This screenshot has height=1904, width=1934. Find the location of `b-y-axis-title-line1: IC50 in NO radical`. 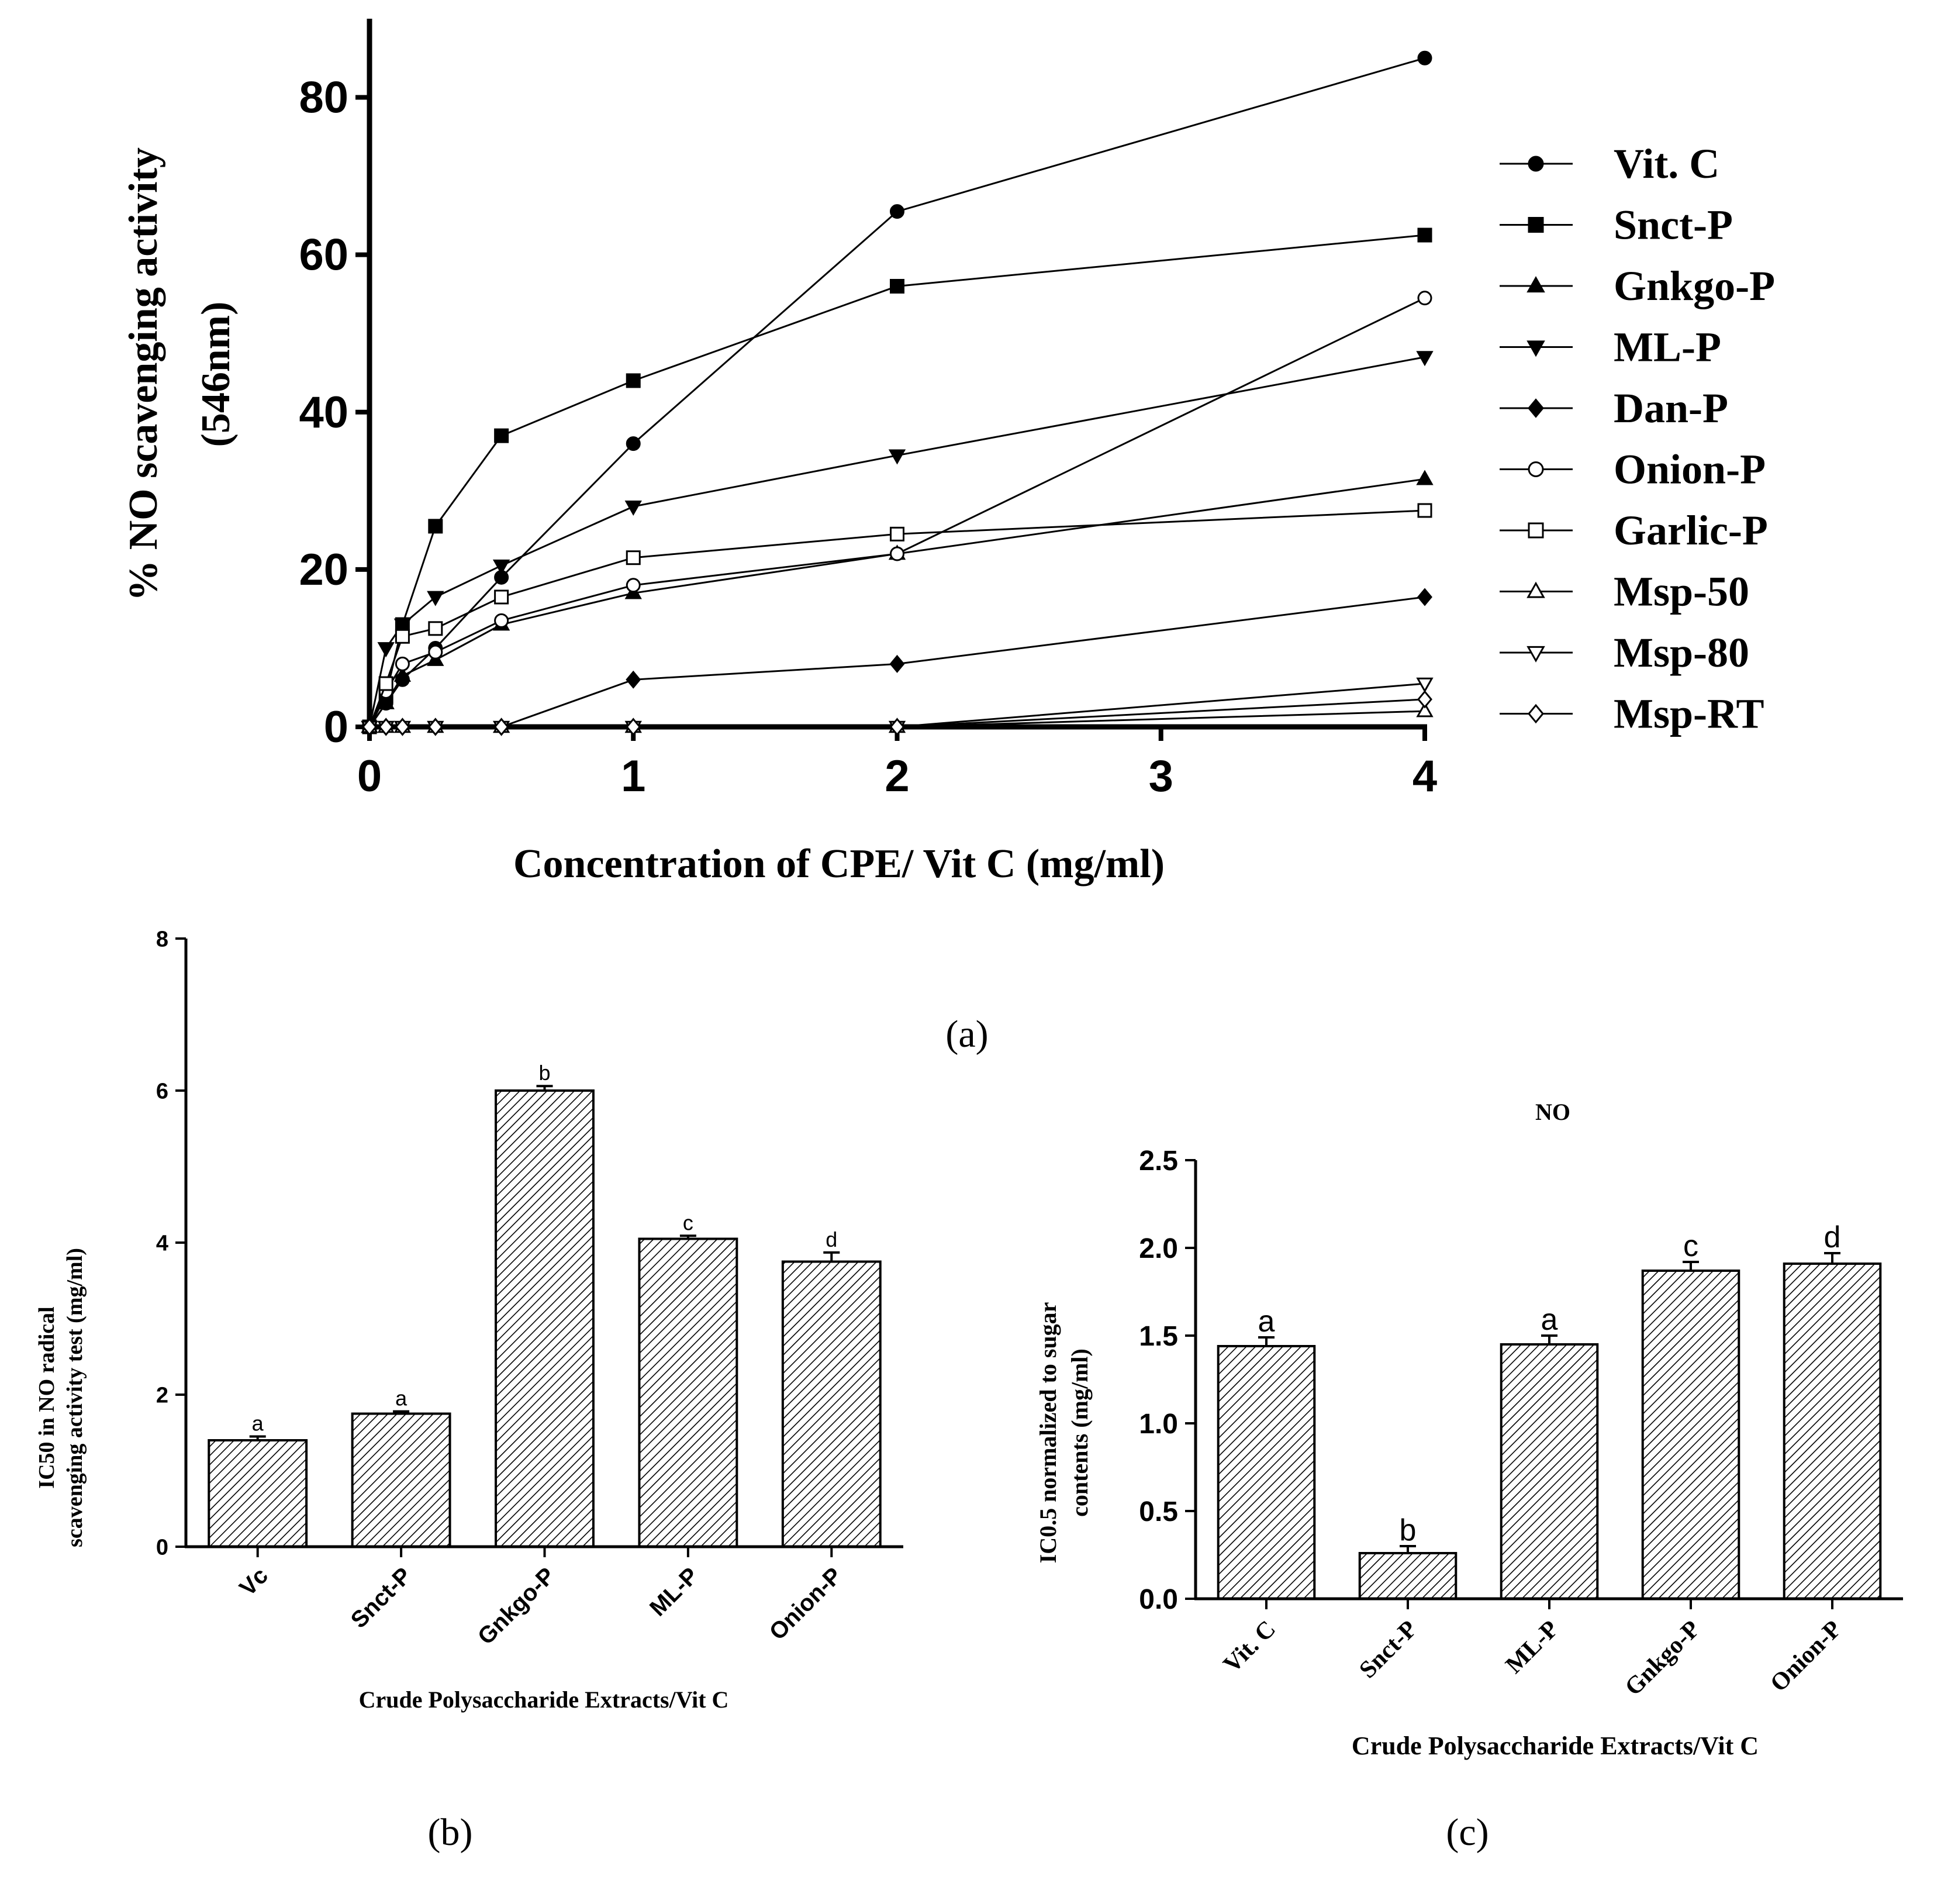

b-y-axis-title-line1: IC50 in NO radical is located at coordinates (46, 1397).